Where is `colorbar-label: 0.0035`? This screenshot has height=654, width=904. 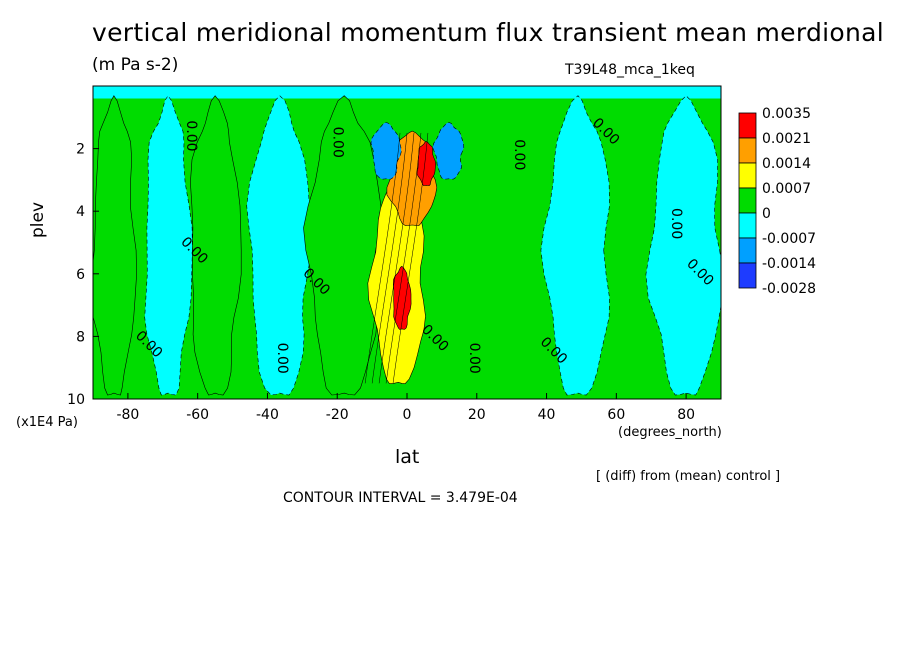
colorbar-label: 0.0035 is located at coordinates (786, 114).